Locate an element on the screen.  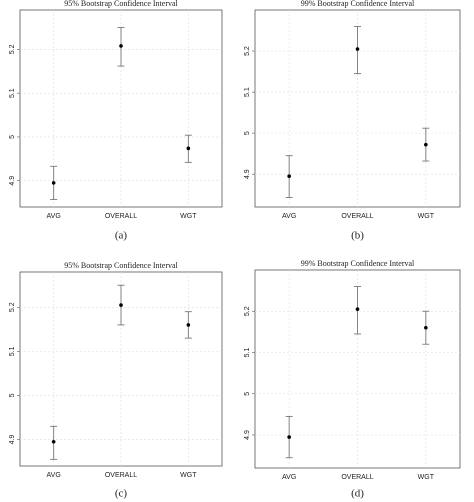
caption: (b) is located at coordinates (357, 236).